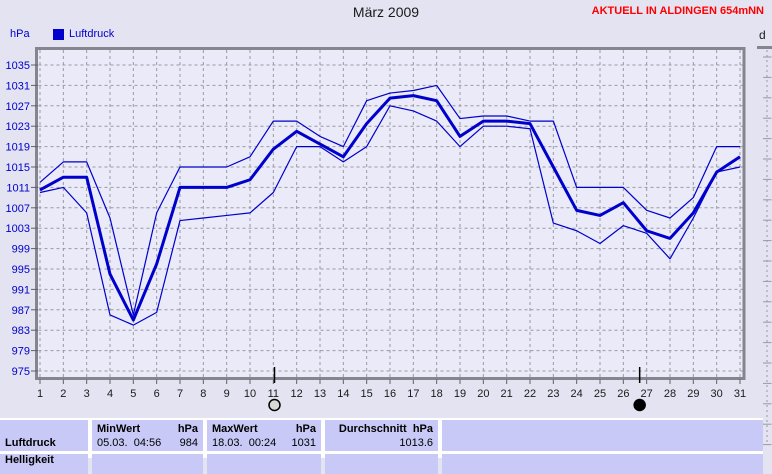 Image resolution: width=772 pixels, height=474 pixels. I want to click on station-alert-label: AKTUELL IN ALDINGEN 654mNN, so click(677, 11).